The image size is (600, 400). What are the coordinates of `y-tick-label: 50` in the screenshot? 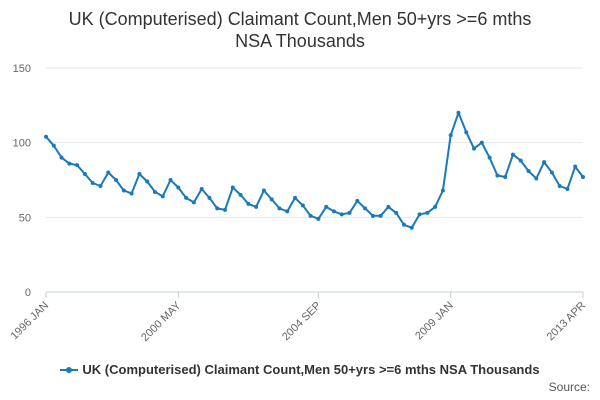 It's located at (25, 218).